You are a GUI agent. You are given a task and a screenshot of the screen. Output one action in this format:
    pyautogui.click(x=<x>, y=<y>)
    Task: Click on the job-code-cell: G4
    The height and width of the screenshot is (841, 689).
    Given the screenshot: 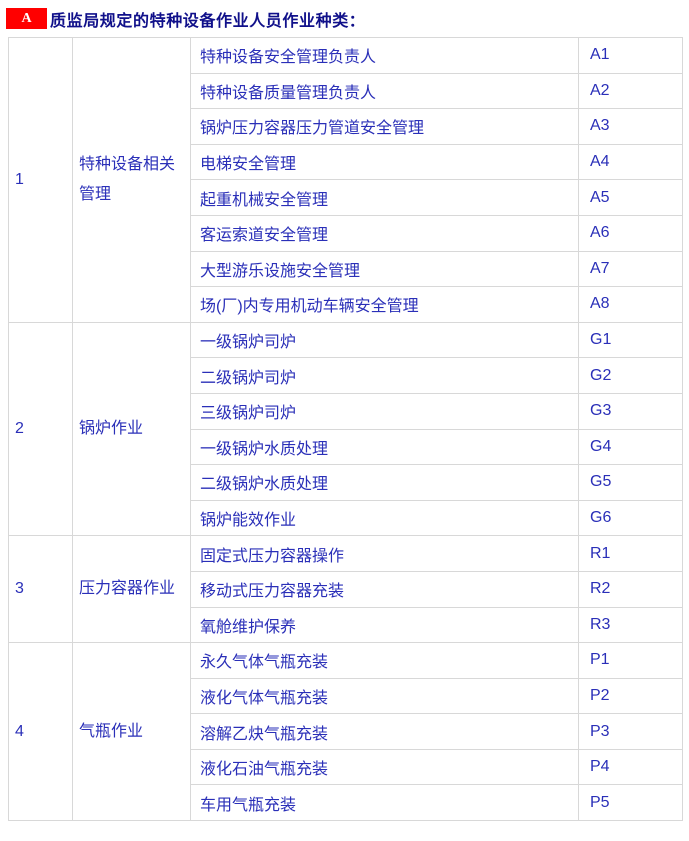 What is the action you would take?
    pyautogui.click(x=630, y=447)
    